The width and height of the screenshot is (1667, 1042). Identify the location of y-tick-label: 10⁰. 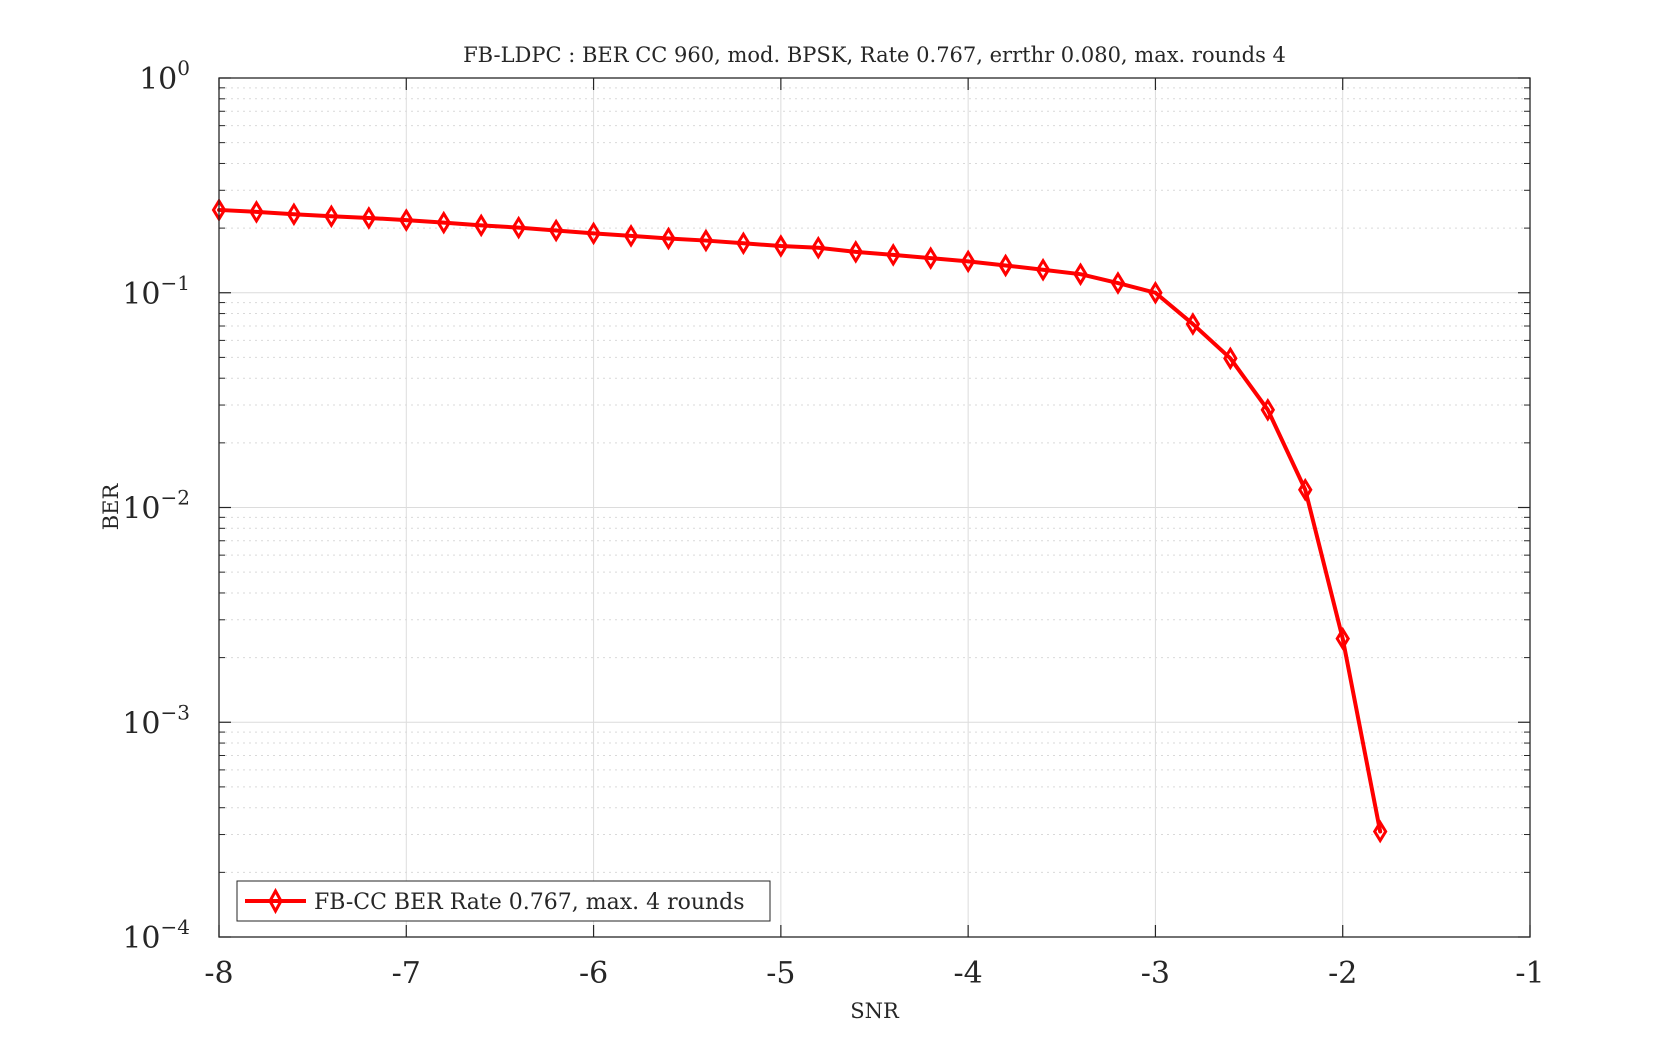
(164, 76).